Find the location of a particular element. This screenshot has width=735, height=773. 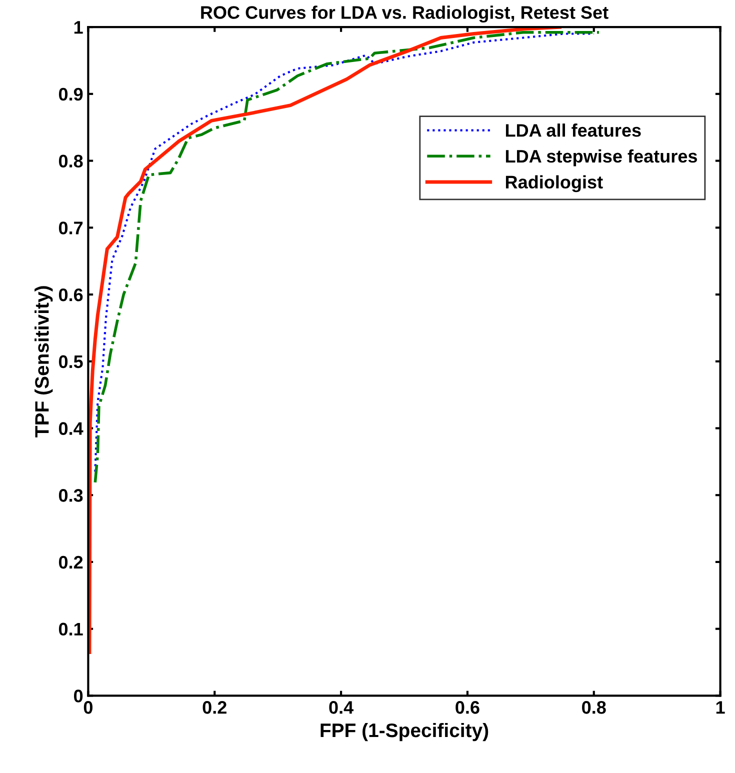

y-tick-label: 0.6 is located at coordinates (70, 295).